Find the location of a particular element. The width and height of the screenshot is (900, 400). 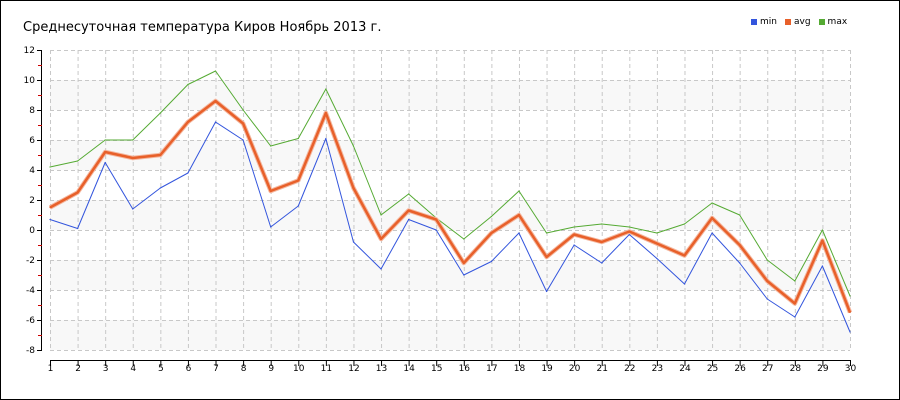

x-tick-label: 25 is located at coordinates (712, 369).